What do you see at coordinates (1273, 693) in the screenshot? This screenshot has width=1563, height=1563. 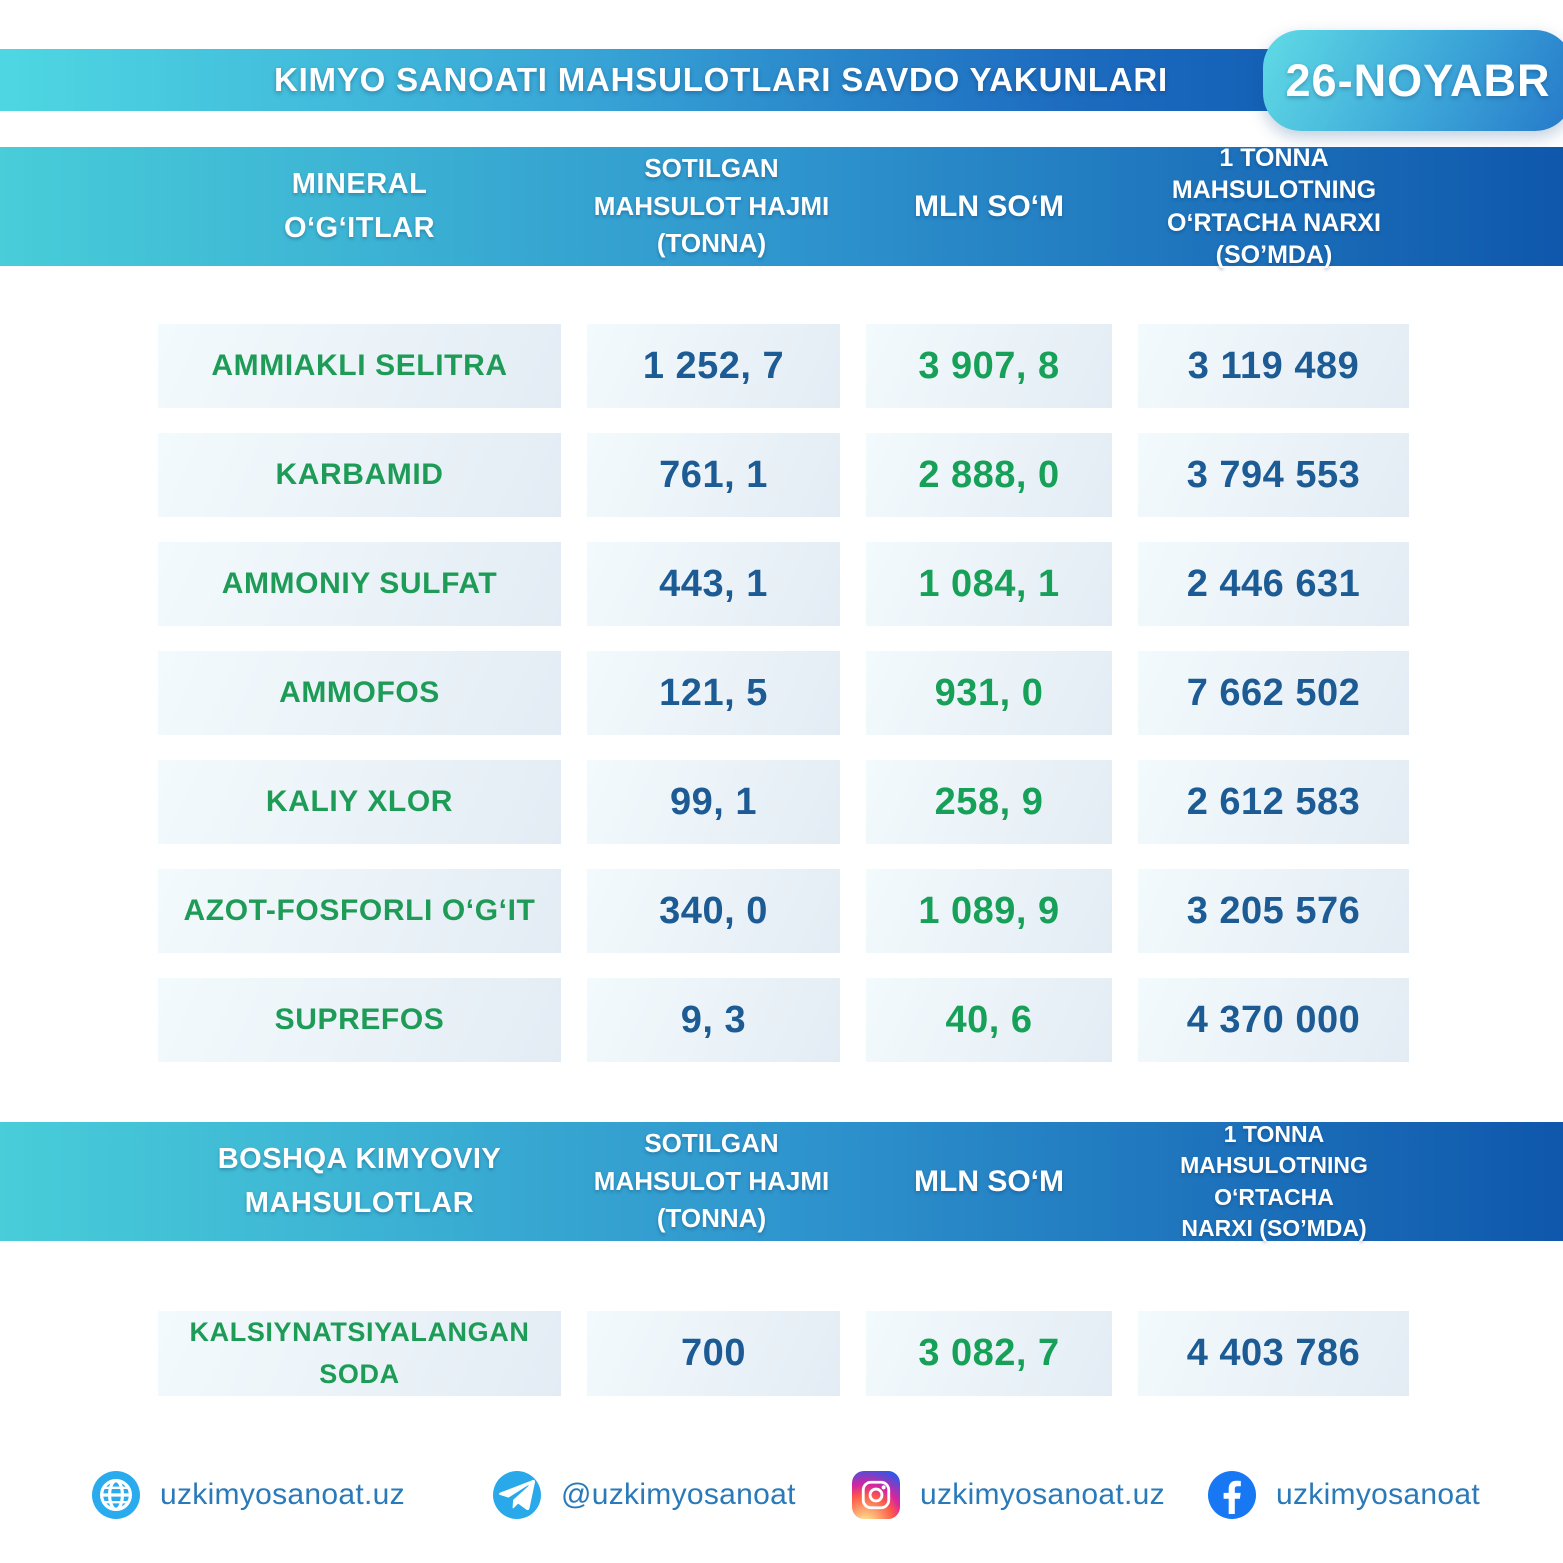 I see `price-value: 7 662 502` at bounding box center [1273, 693].